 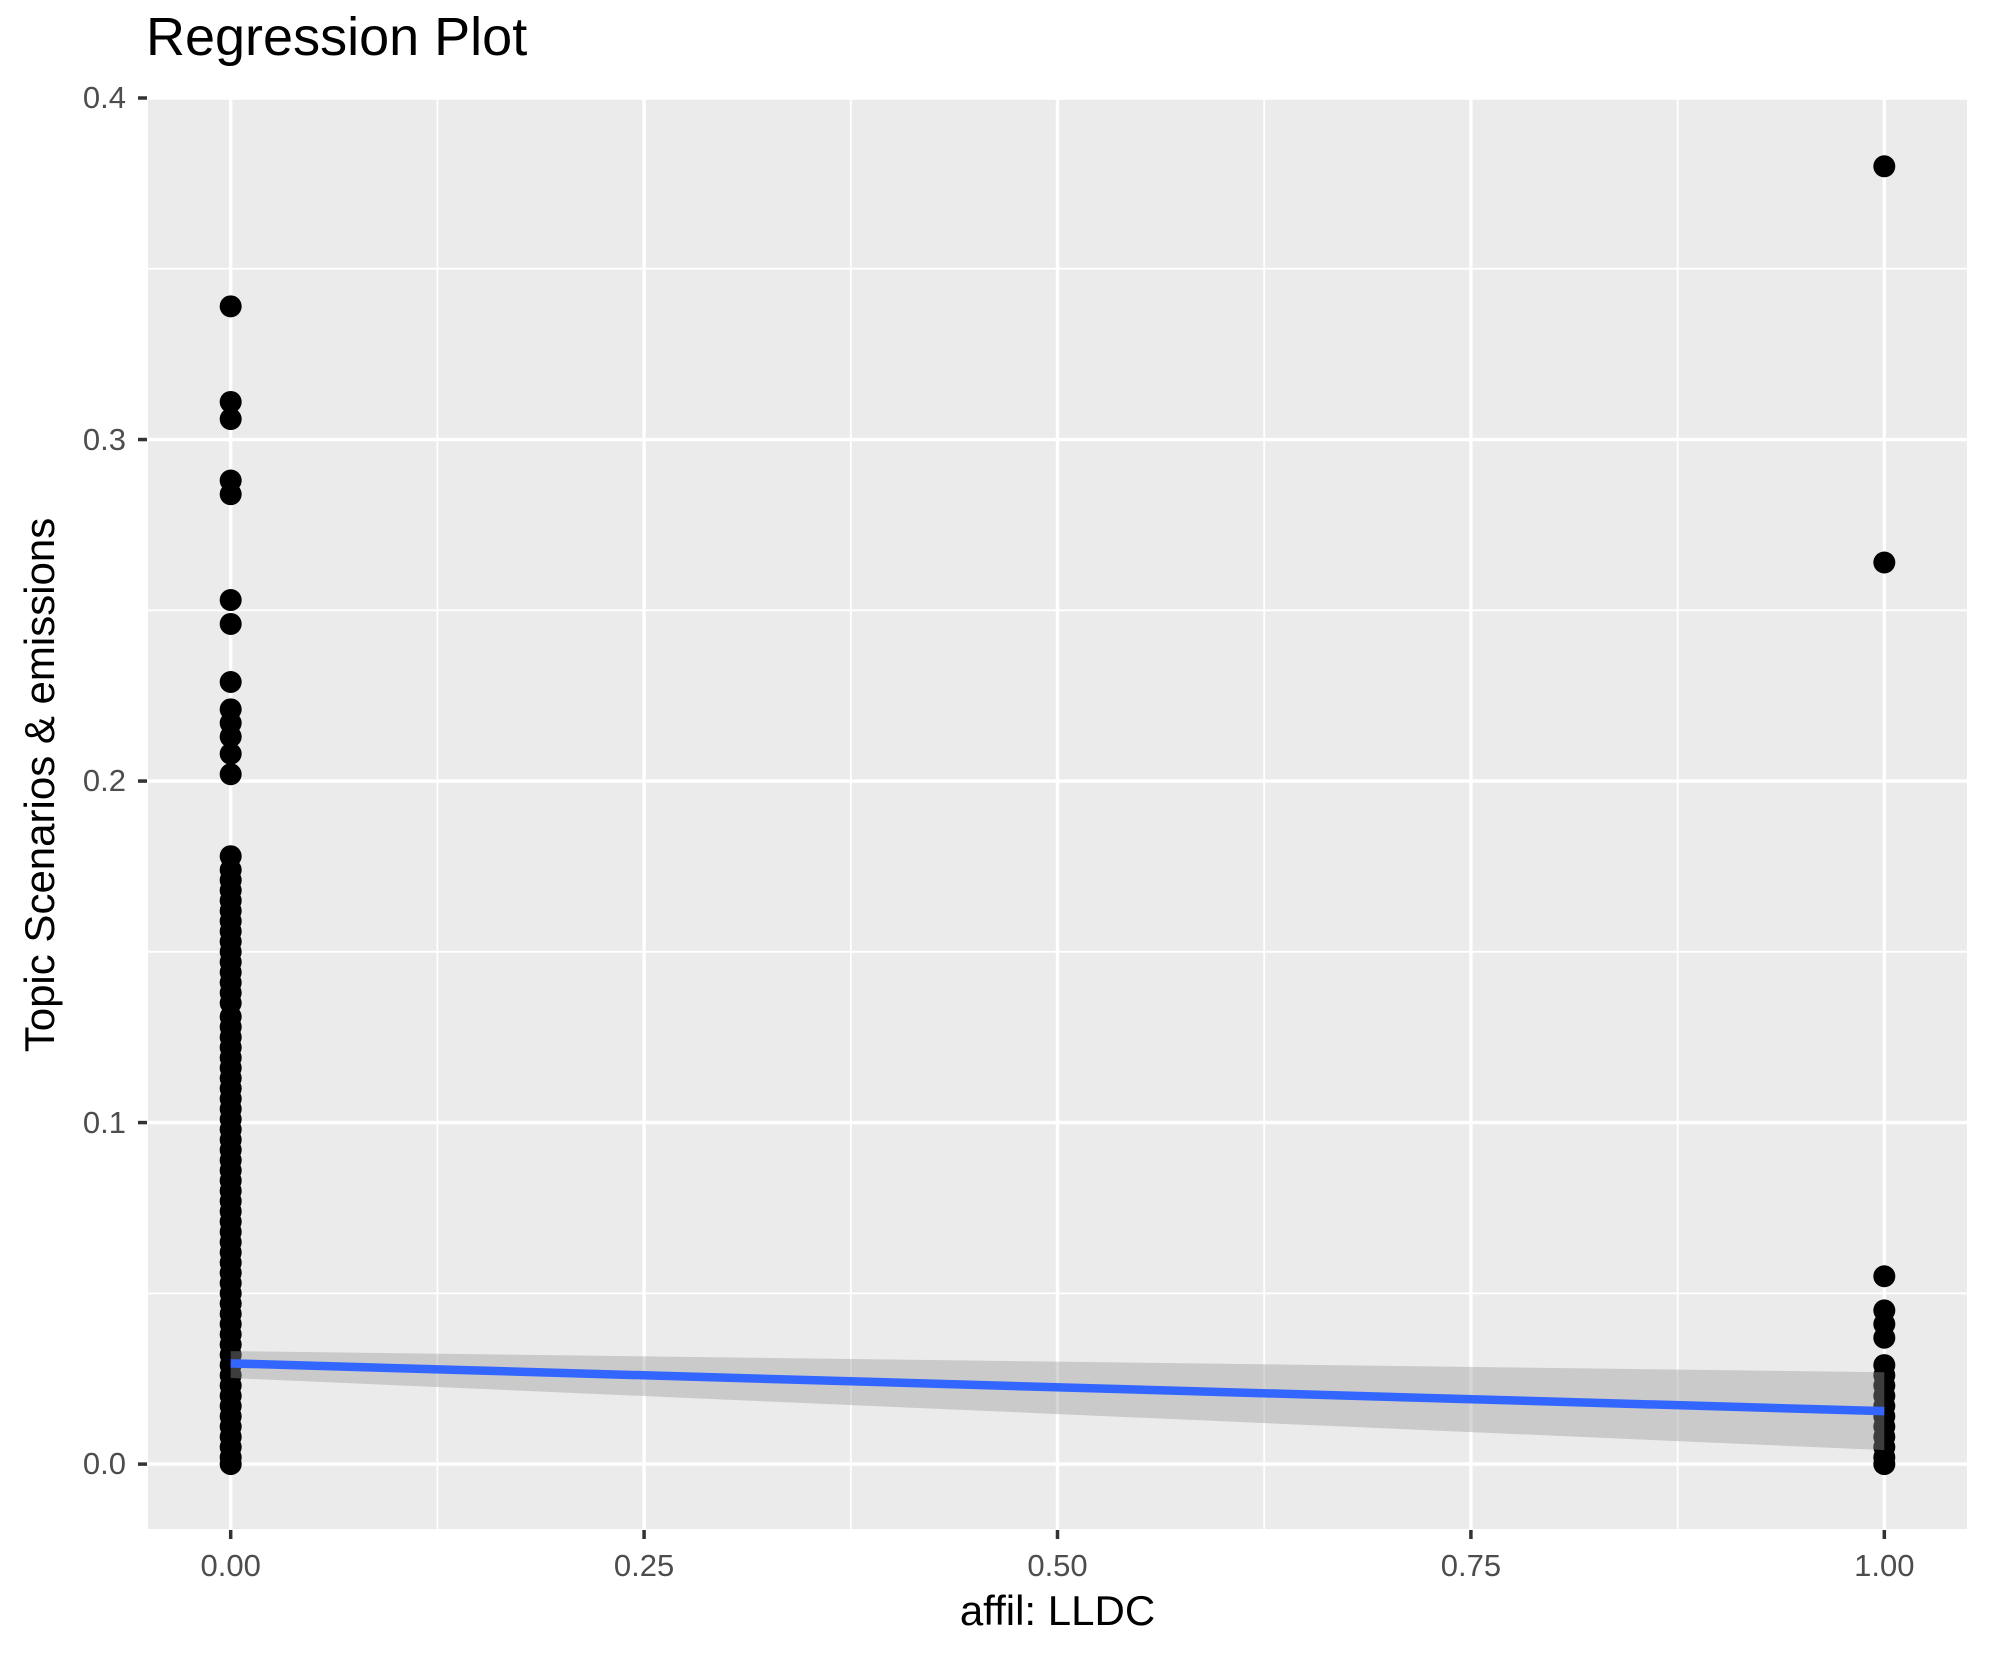 I want to click on y-tick-label: 0.2, so click(x=104, y=781).